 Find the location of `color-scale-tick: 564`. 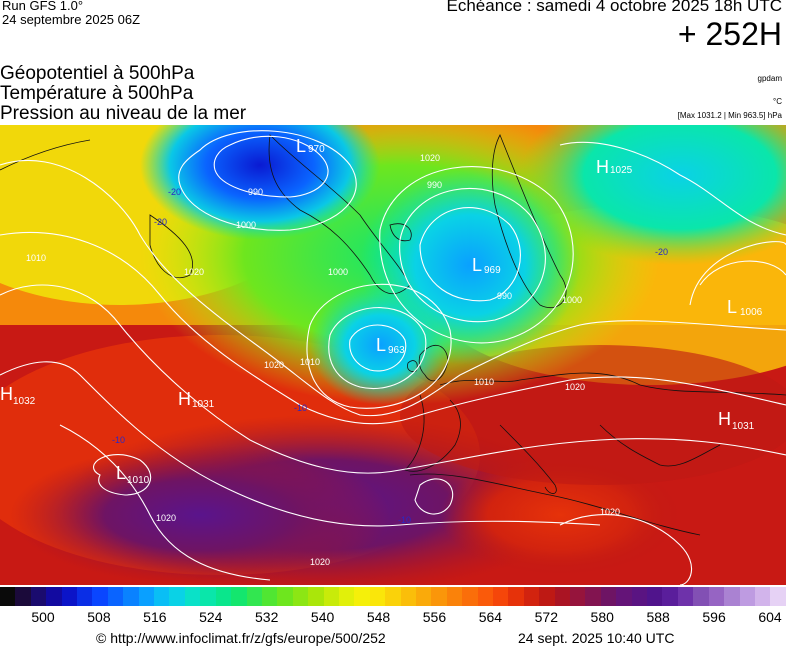

color-scale-tick: 564 is located at coordinates (490, 617).